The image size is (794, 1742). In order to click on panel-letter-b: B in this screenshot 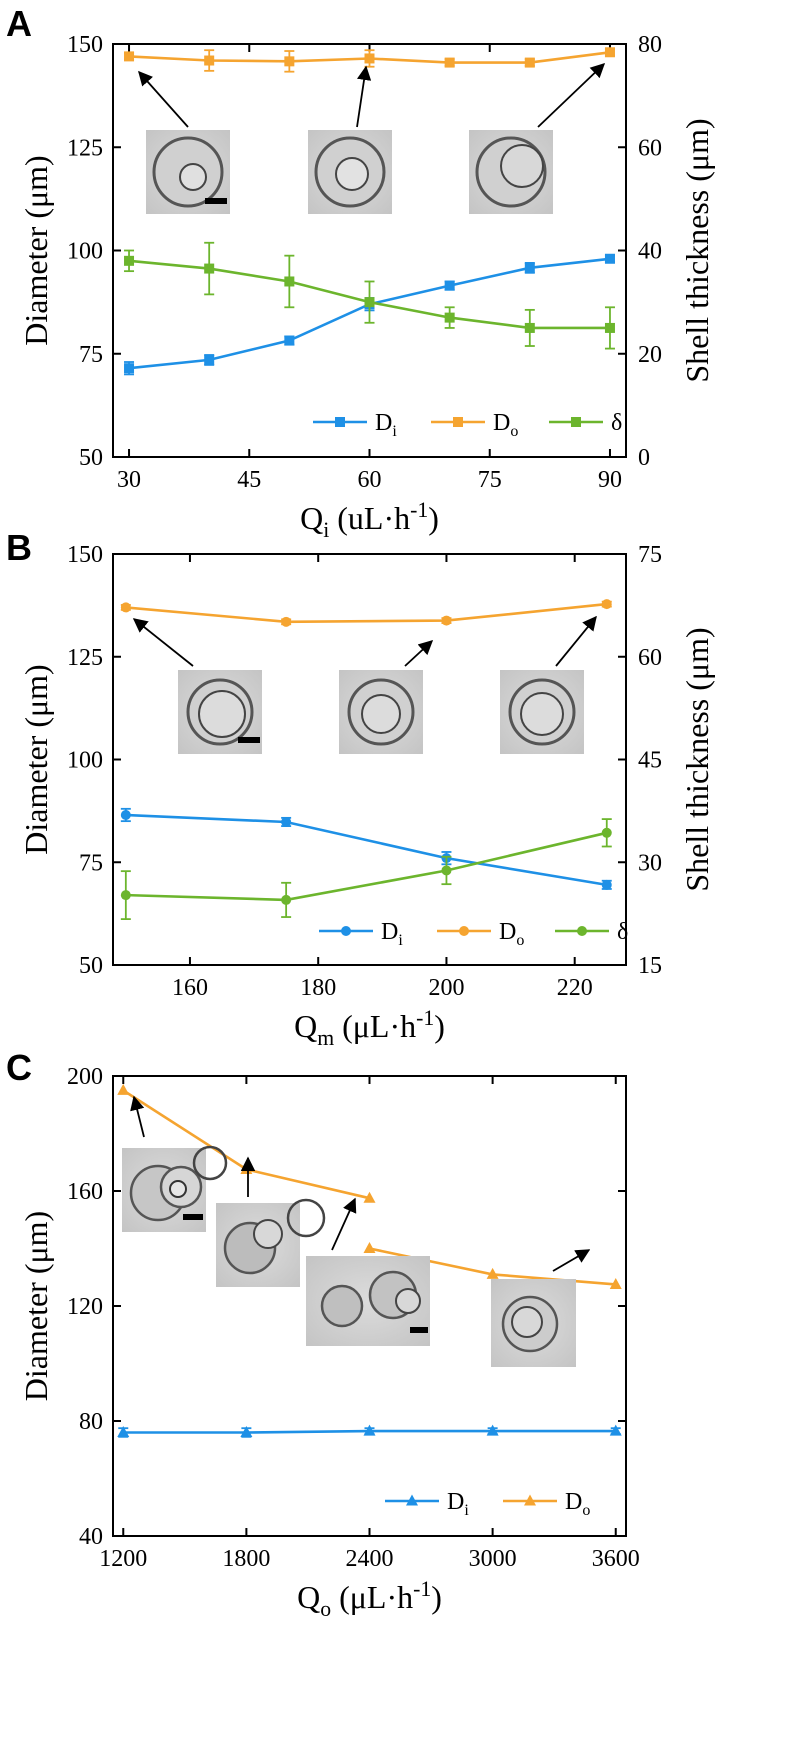, I will do `click(19, 547)`.